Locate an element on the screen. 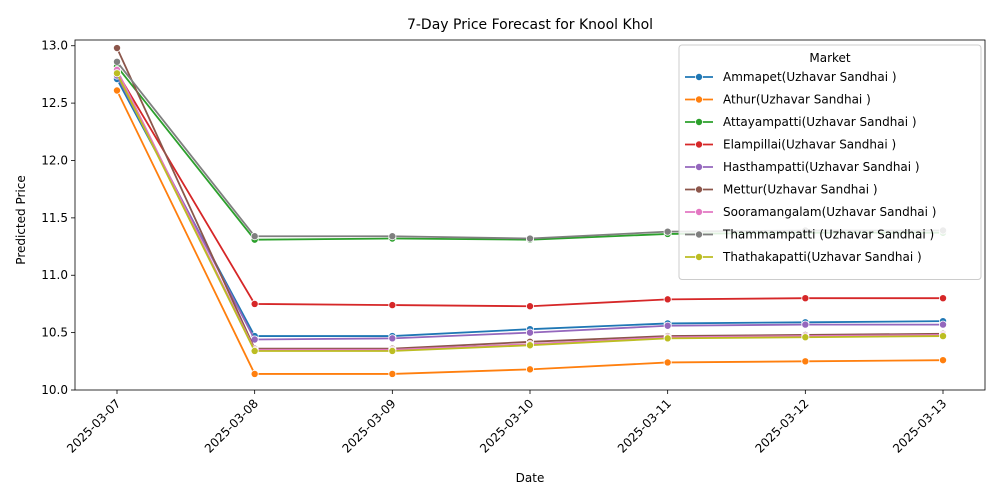 This screenshot has height=500, width=1000. legend-item: Thammampatti (Uzhavar Sandhai ) is located at coordinates (809, 235).